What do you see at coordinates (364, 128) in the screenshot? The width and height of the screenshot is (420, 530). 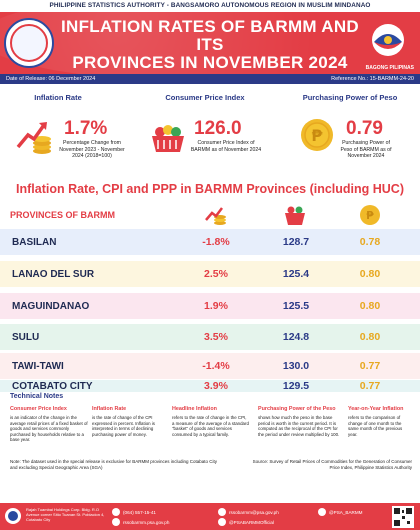 I see `kpi-ppp-value: 0.79` at bounding box center [364, 128].